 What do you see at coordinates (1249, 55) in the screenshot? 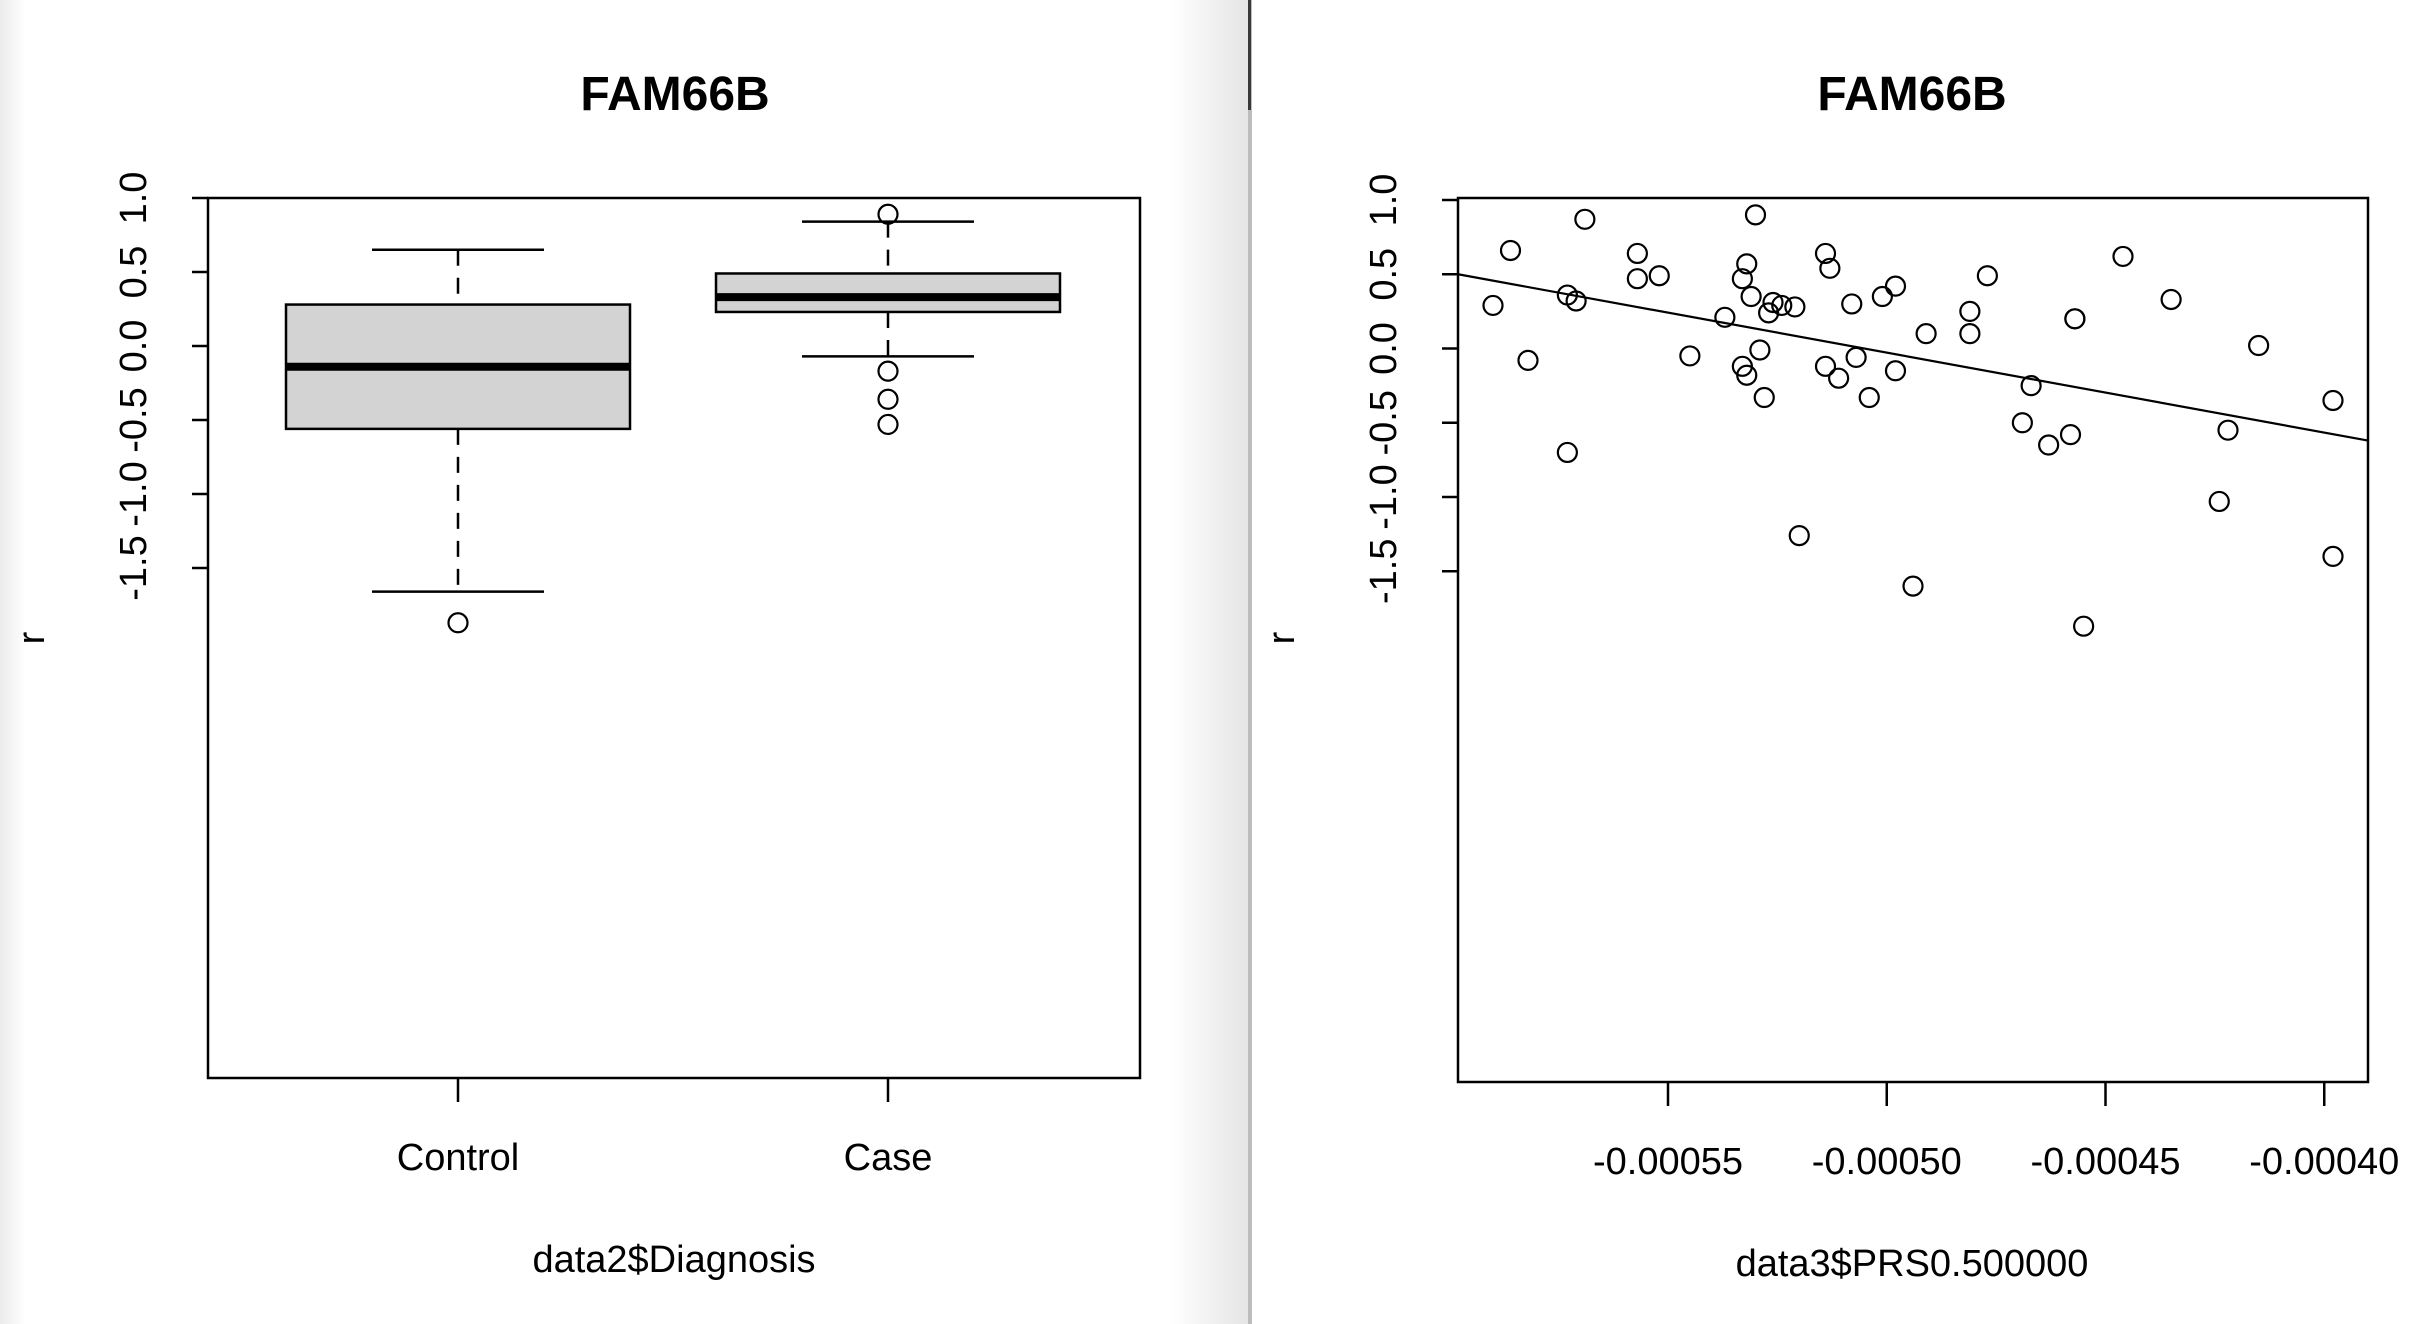
I see `pane-splitter-handle` at bounding box center [1249, 55].